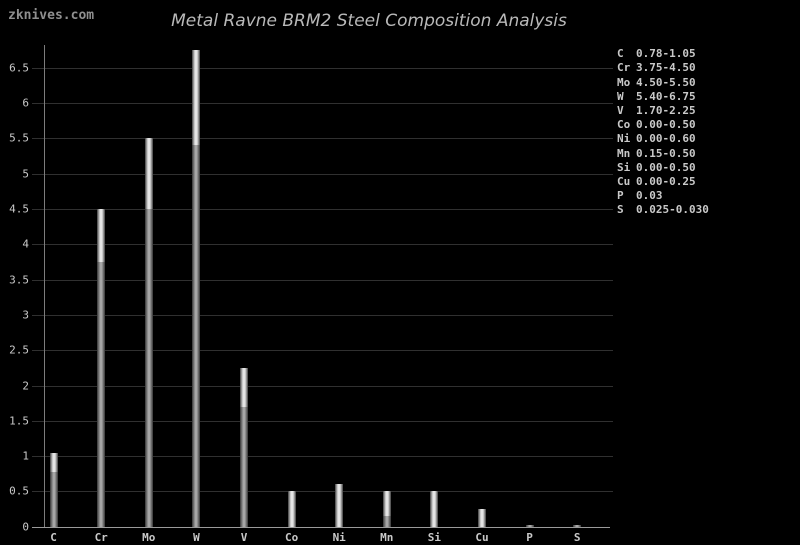  What do you see at coordinates (53, 489) in the screenshot?
I see `bar-c` at bounding box center [53, 489].